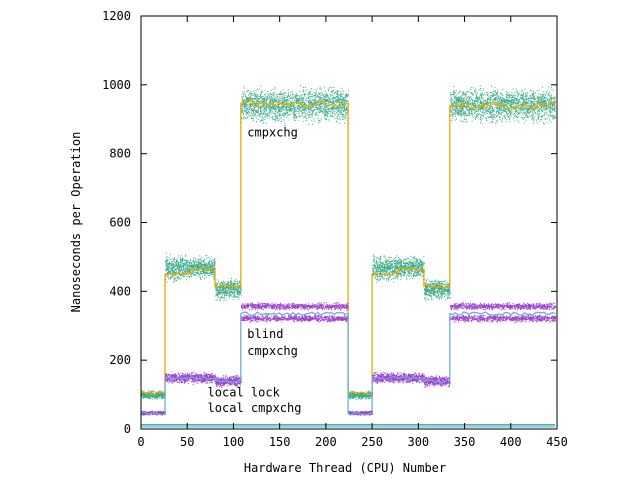 The height and width of the screenshot is (480, 640). I want to click on y-tick-label: 400, so click(120, 291).